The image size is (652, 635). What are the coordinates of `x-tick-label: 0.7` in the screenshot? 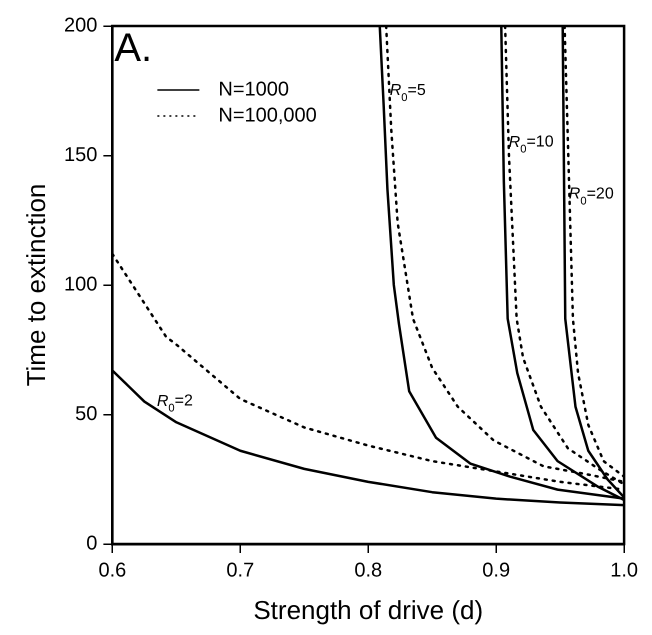 It's located at (240, 571).